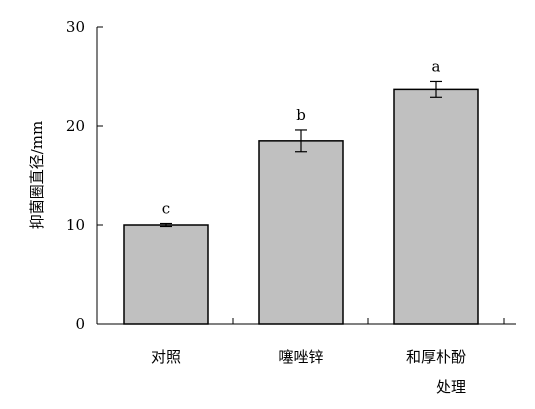  I want to click on x-axis-title: 处理, so click(451, 387).